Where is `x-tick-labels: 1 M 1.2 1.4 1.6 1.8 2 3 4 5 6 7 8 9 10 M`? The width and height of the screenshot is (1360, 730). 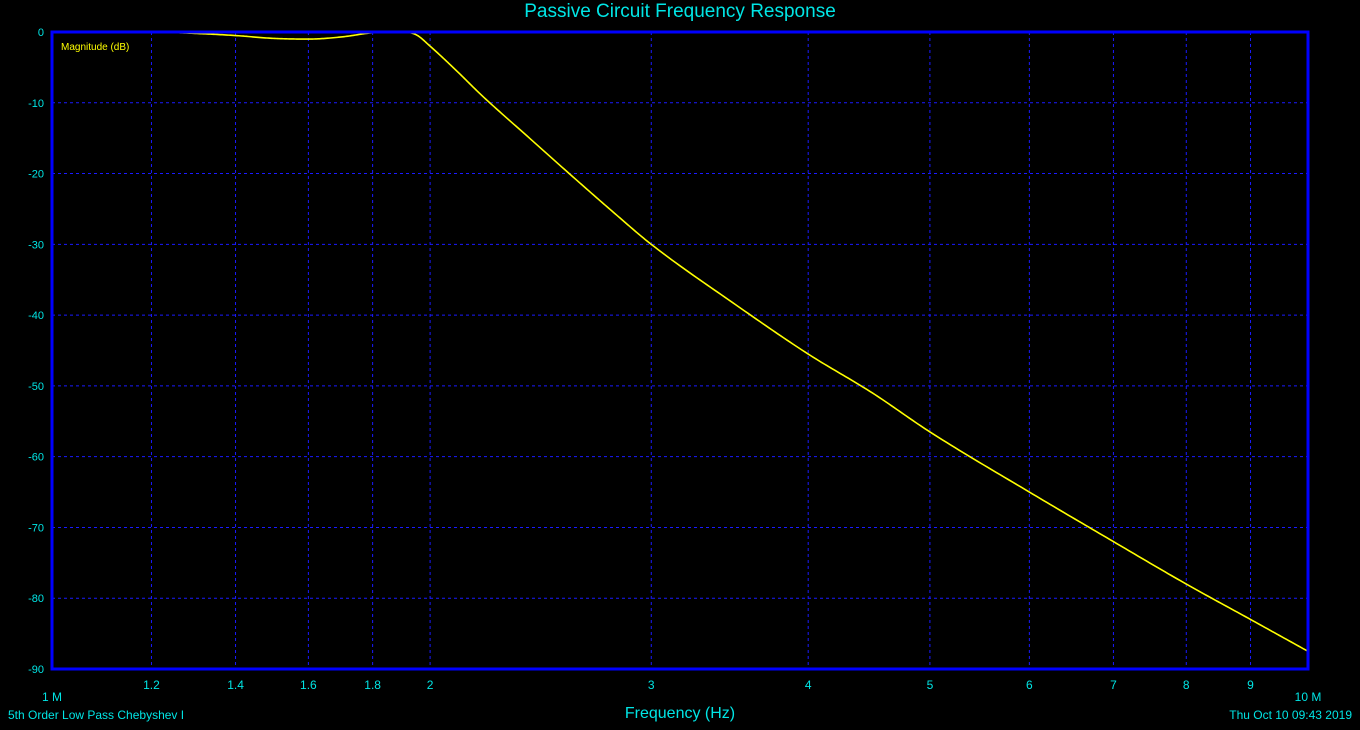 x-tick-labels: 1 M 1.2 1.4 1.6 1.8 2 3 4 5 6 7 8 9 10 M is located at coordinates (681, 691).